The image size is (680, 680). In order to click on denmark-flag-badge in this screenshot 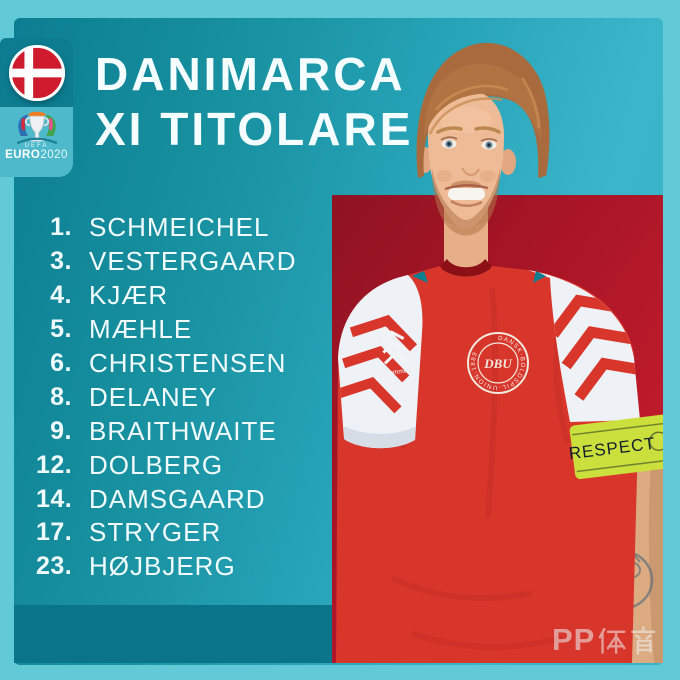, I will do `click(36, 72)`.